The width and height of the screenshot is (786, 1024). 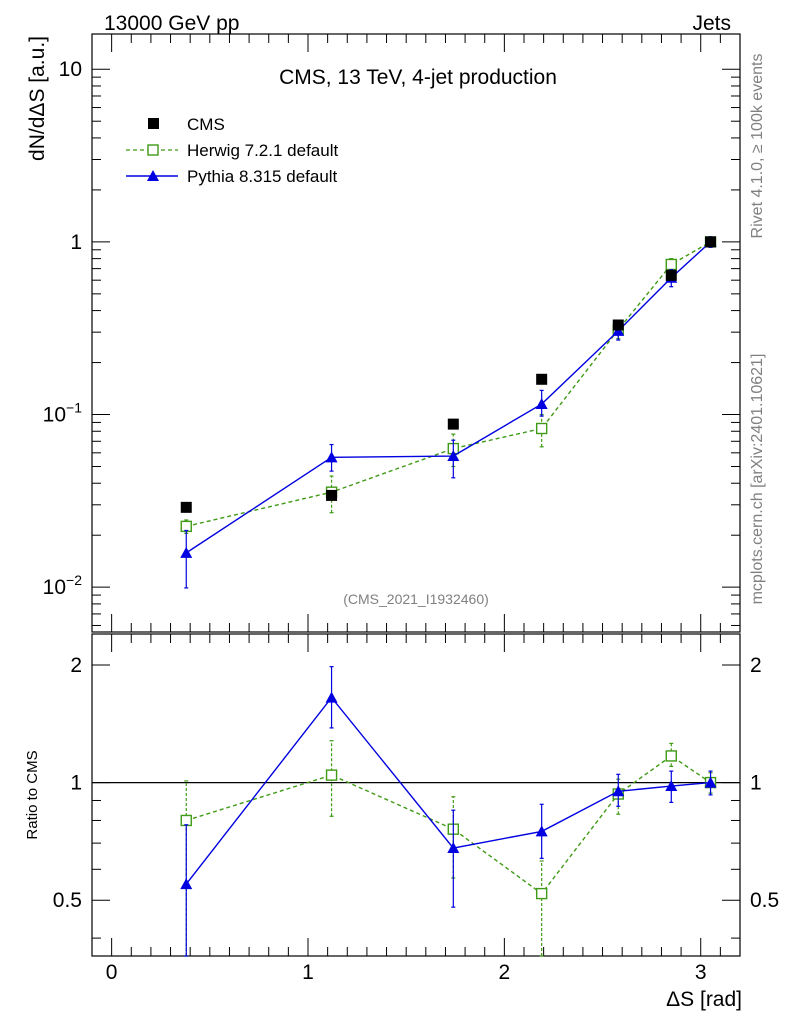 I want to click on main-y-tick-label: 1, so click(x=76, y=242).